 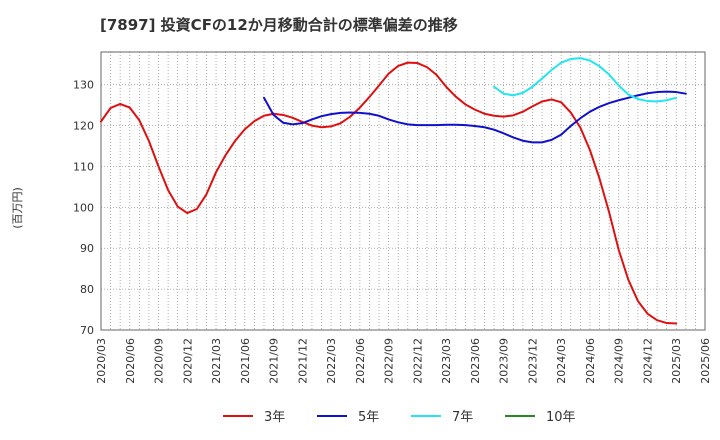 I want to click on x-tick-label: 2020/03, so click(x=101, y=361).